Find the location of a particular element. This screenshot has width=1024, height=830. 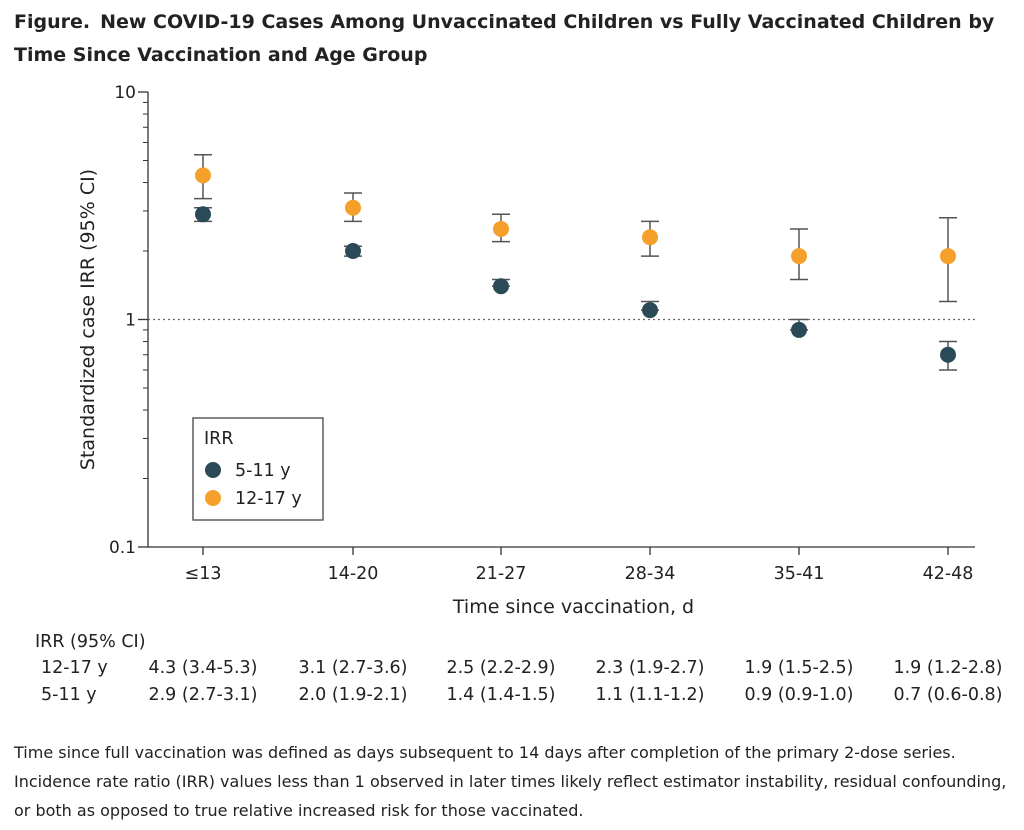

table-cell: 1.1 (1.1-1.2) is located at coordinates (650, 695).